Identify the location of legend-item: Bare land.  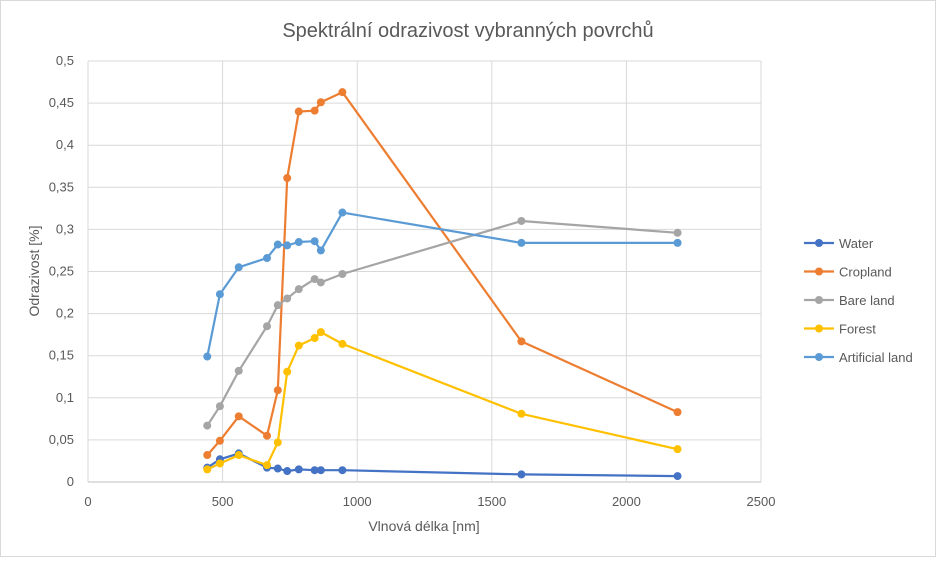
(849, 300).